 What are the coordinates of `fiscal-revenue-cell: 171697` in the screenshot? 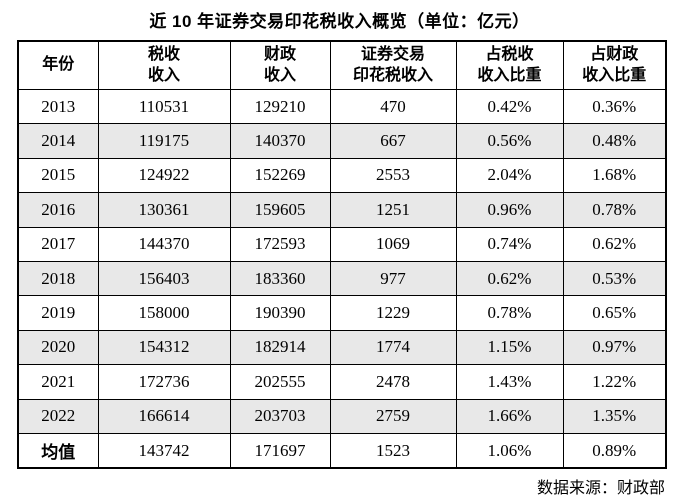 It's located at (280, 450).